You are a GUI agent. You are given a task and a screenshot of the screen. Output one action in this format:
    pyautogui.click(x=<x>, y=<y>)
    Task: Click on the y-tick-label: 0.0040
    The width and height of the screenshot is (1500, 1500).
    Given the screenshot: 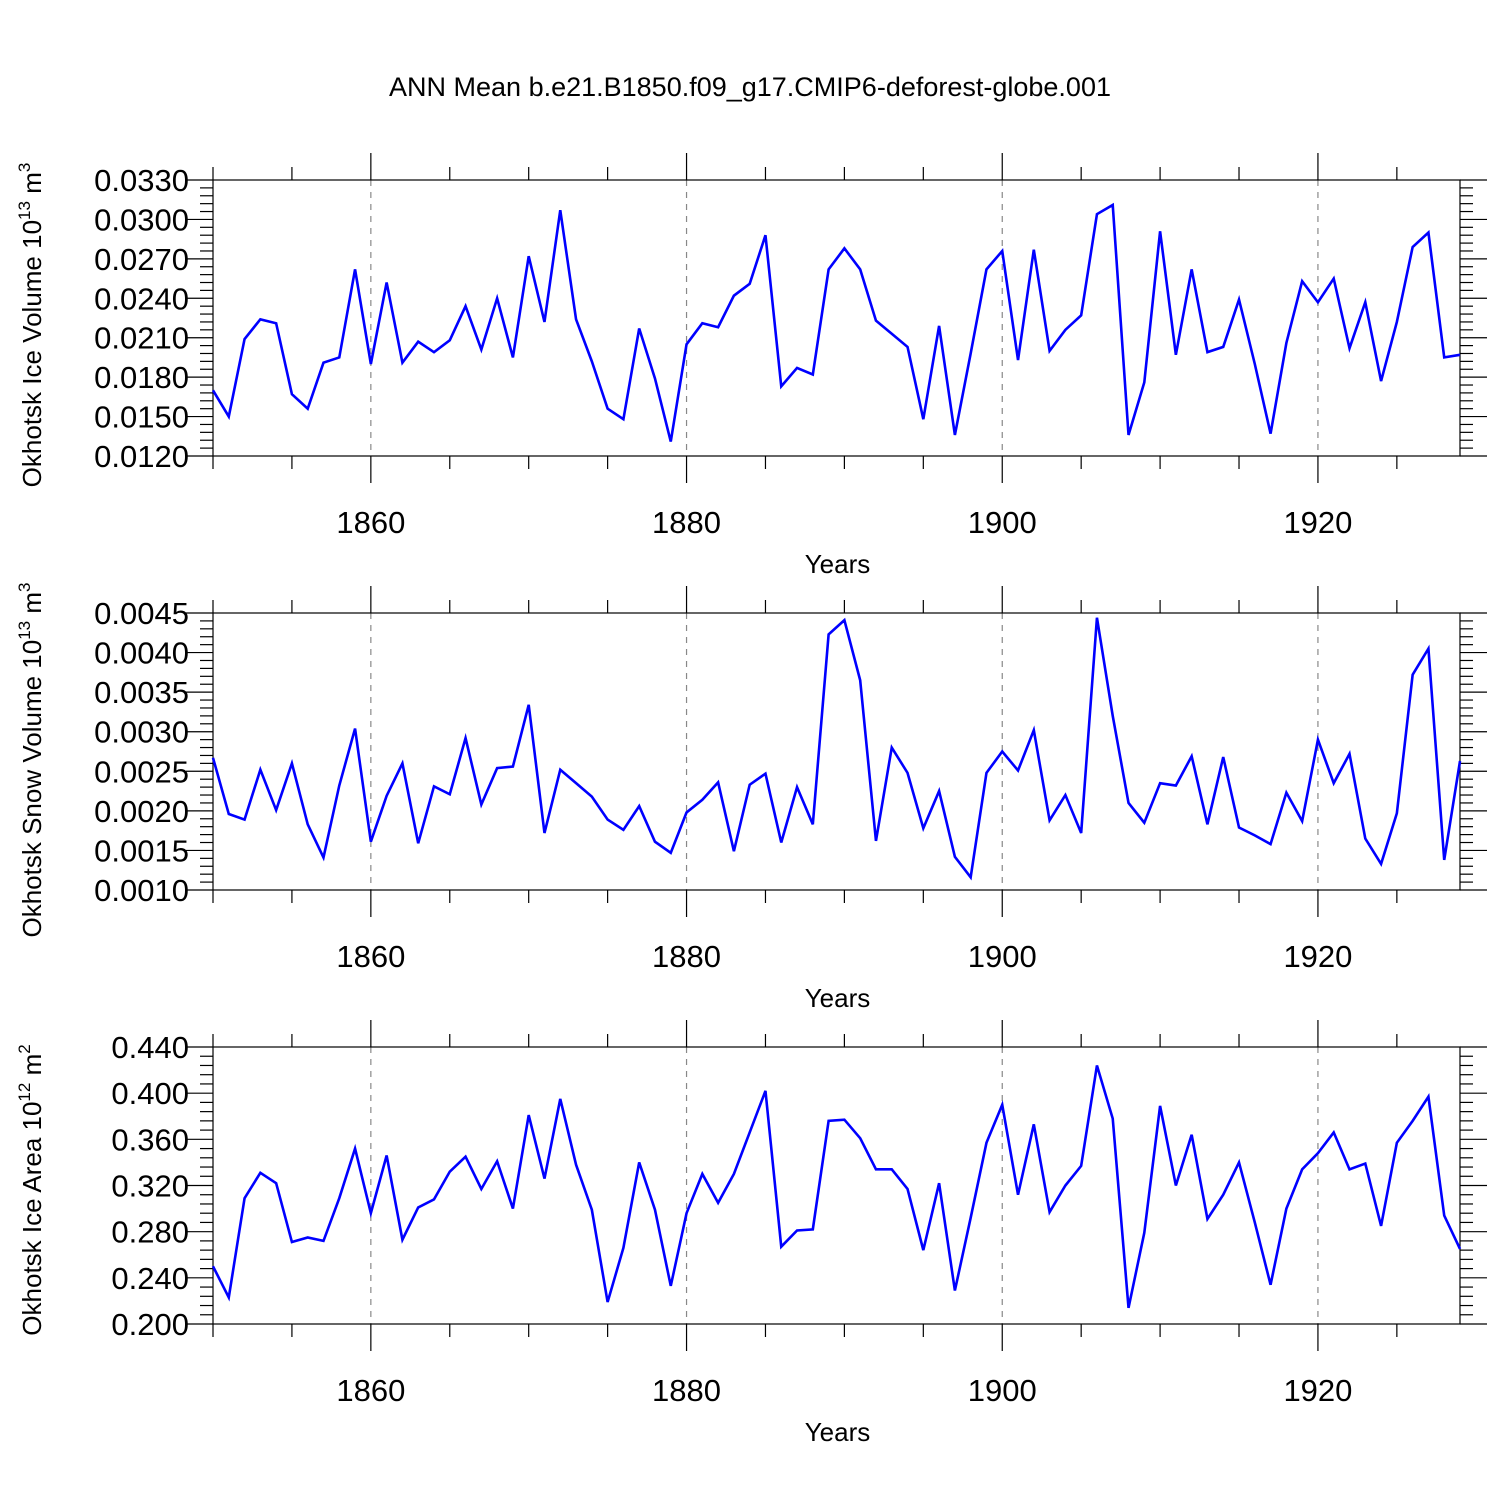 What is the action you would take?
    pyautogui.click(x=141, y=653)
    